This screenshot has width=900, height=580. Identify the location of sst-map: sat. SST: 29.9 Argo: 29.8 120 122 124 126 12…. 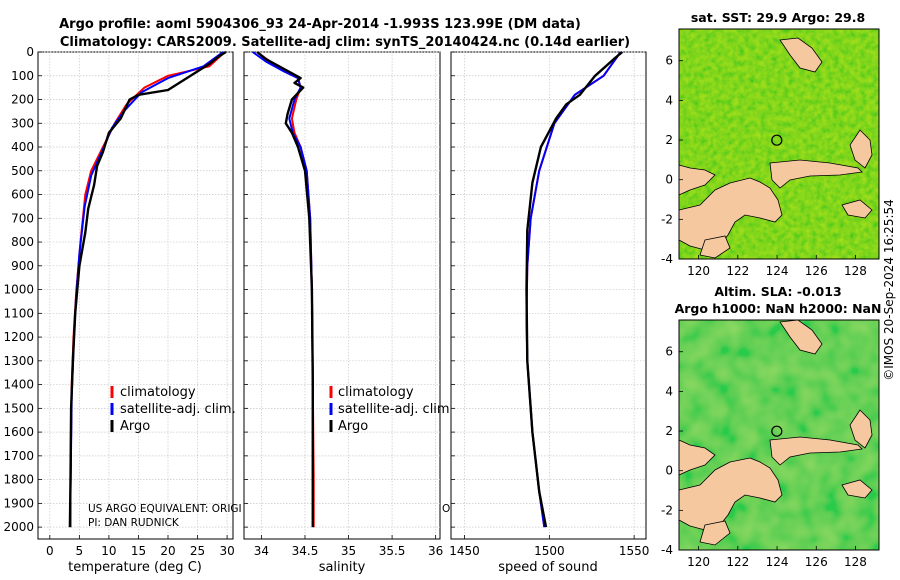
(770, 144).